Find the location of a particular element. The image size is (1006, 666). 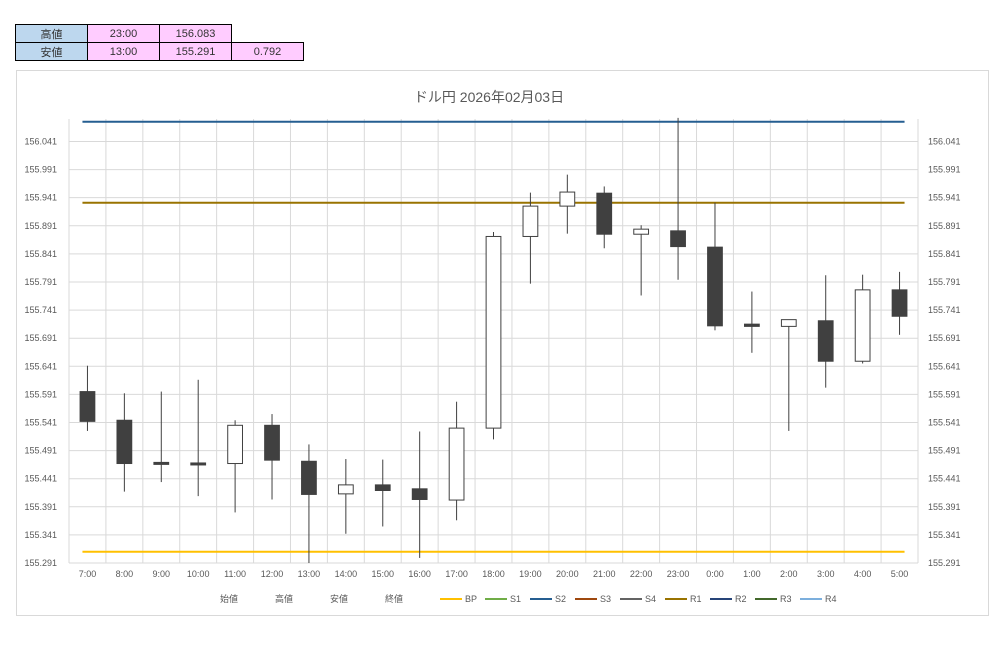

y-tick-label-left: 155.841 is located at coordinates (40, 254).